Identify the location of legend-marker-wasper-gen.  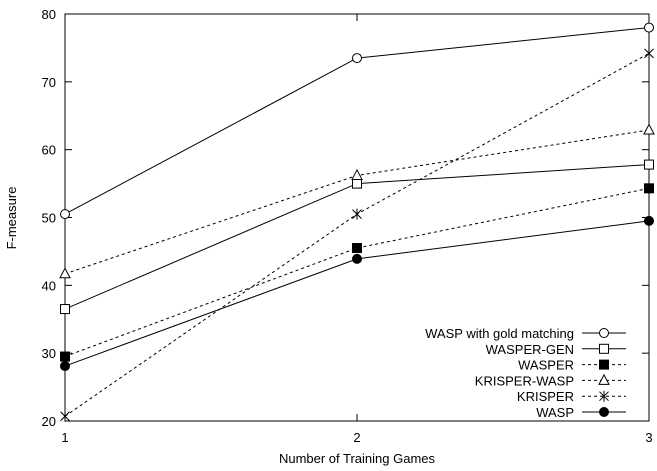
(604, 348).